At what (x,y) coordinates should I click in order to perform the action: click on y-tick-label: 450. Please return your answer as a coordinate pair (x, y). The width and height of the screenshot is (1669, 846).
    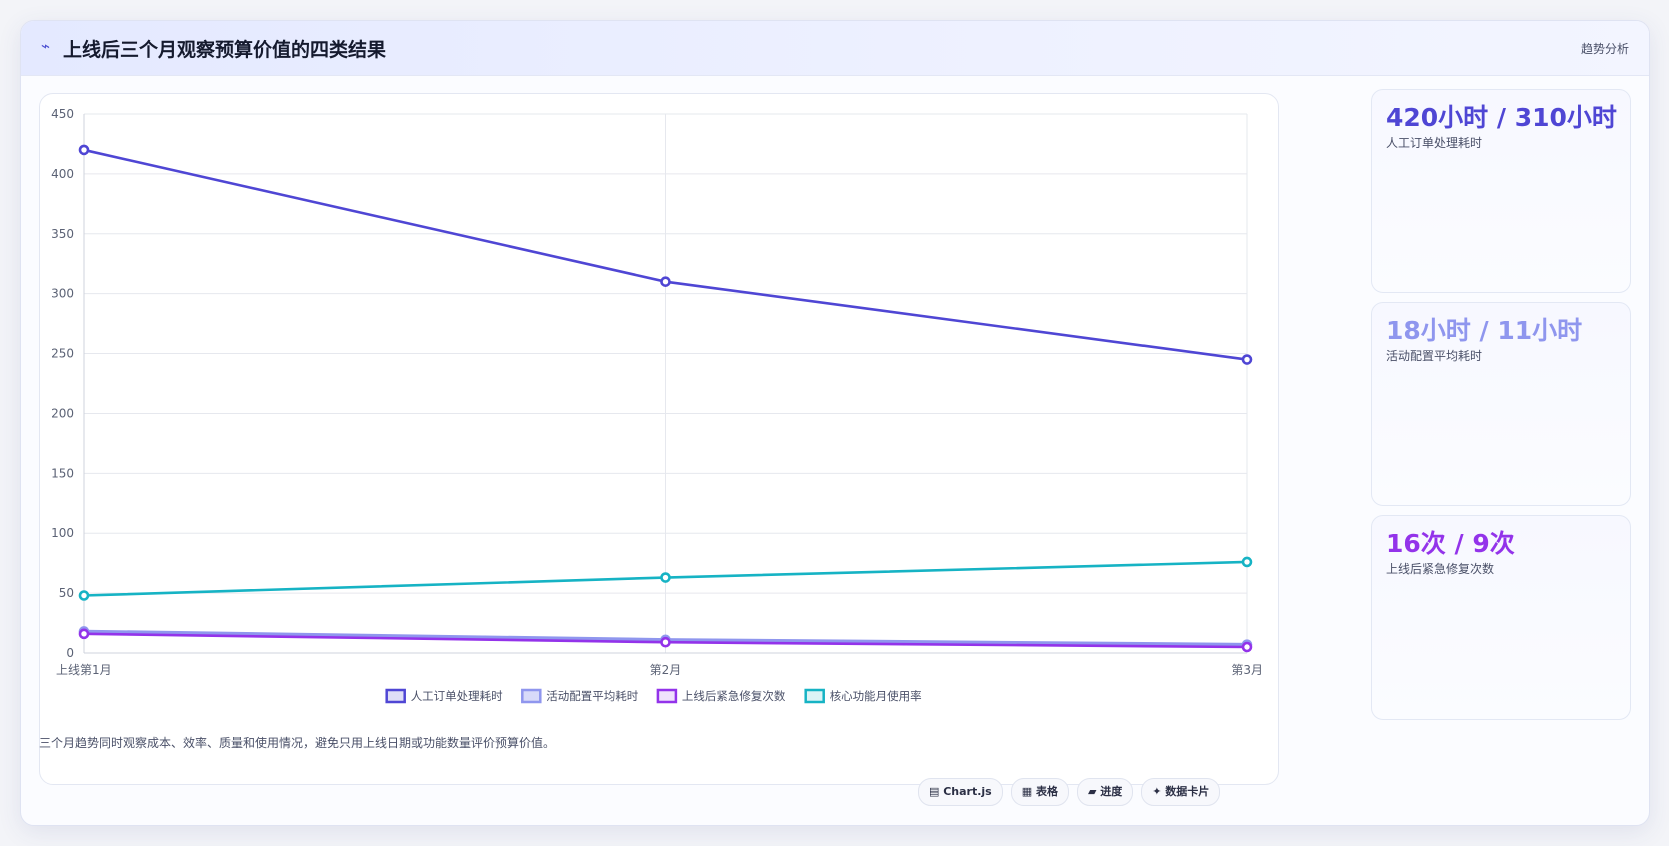
    Looking at the image, I should click on (62, 114).